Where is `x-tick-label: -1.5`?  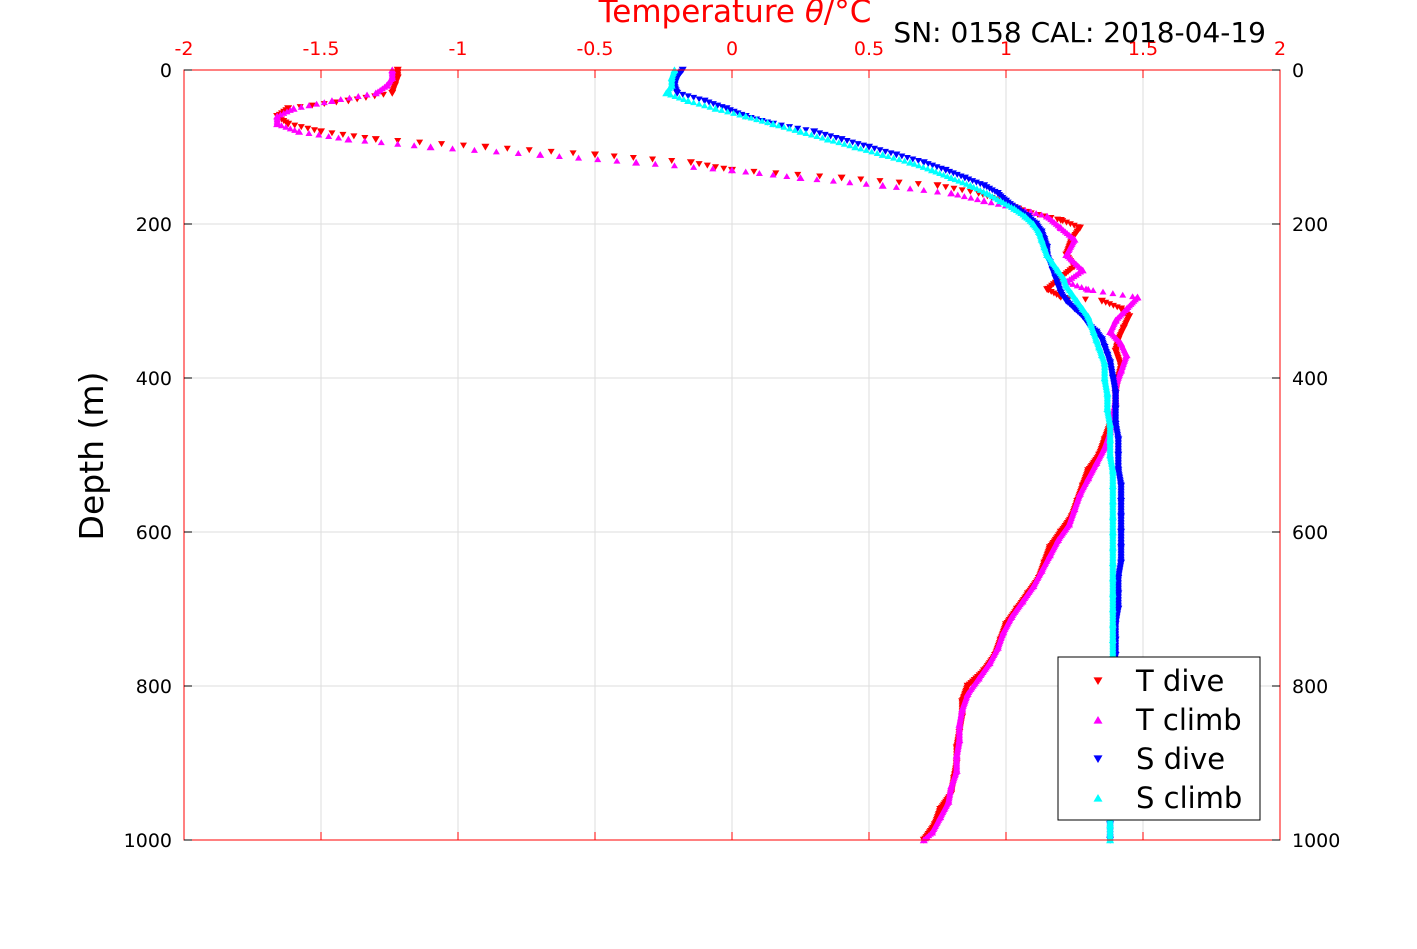
x-tick-label: -1.5 is located at coordinates (320, 49).